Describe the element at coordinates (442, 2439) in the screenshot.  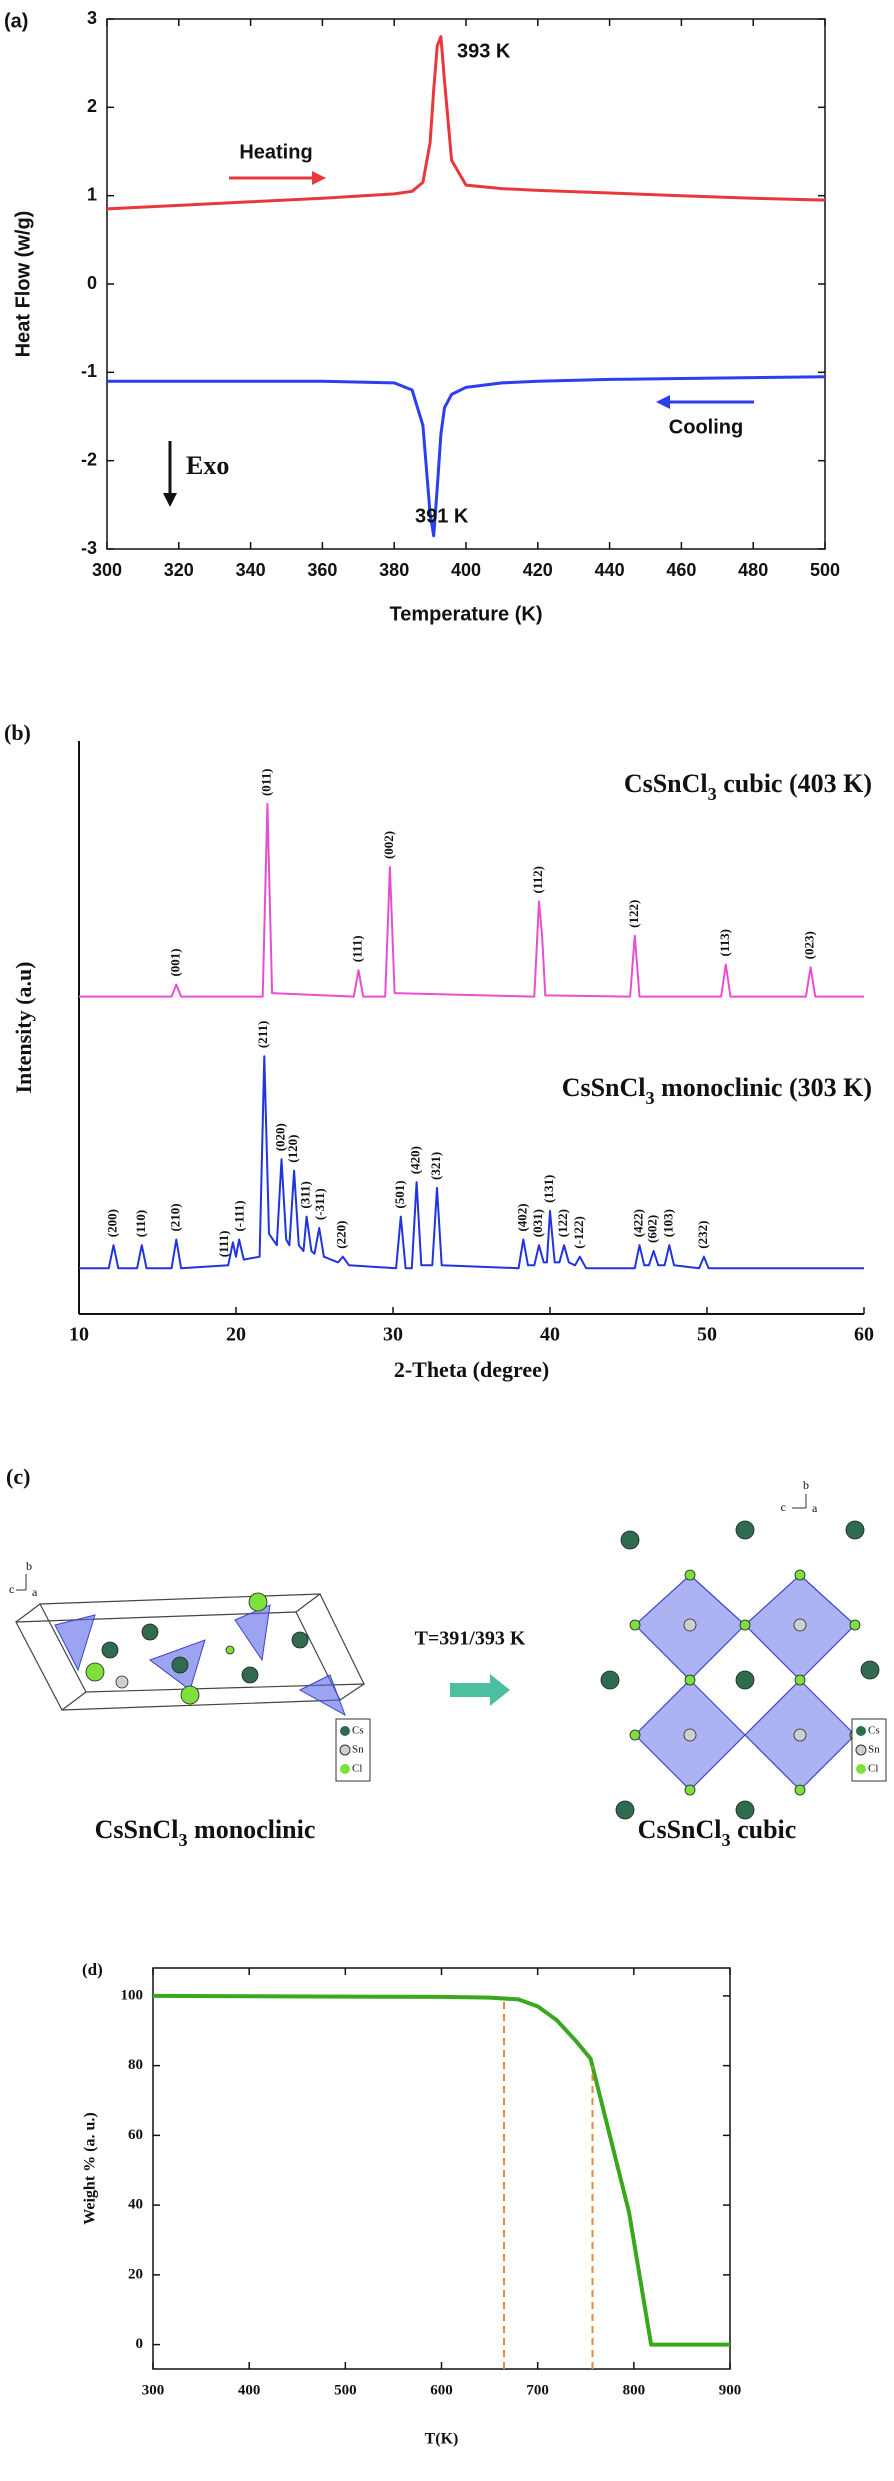
I see `x-axis-label: T(K)` at that location.